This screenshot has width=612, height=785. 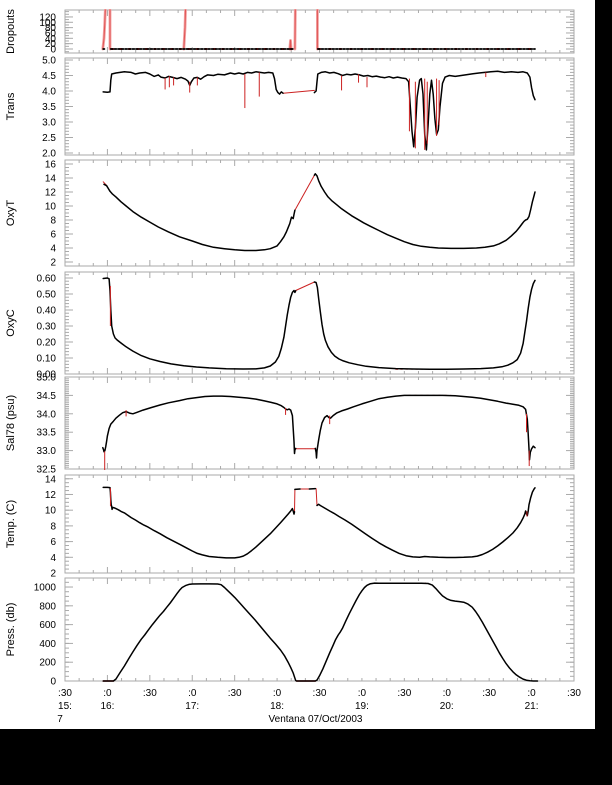 I want to click on y-tick-label: 20, so click(x=51, y=44).